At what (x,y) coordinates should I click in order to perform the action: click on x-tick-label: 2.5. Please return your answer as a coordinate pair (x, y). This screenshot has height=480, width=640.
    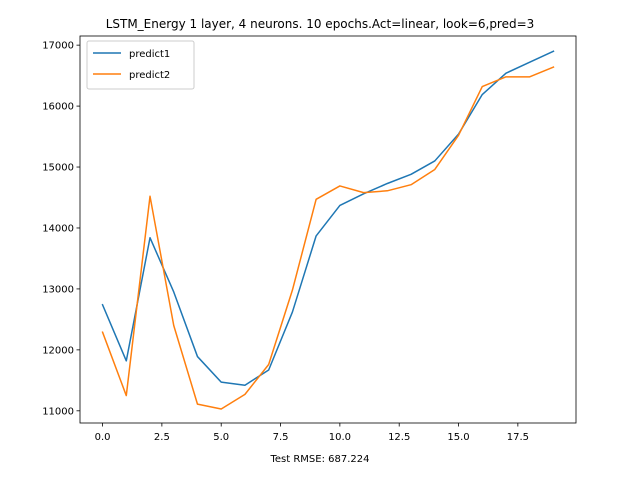
    Looking at the image, I should click on (162, 437).